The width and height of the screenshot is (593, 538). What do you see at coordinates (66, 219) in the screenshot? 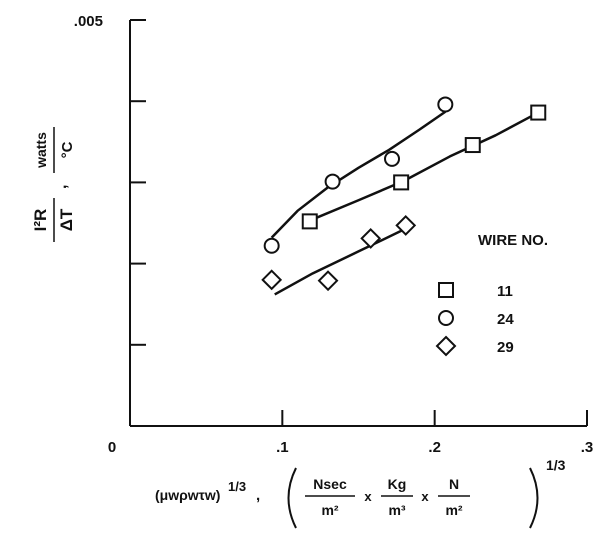
I see `y-label-denominator: ΔT` at bounding box center [66, 219].